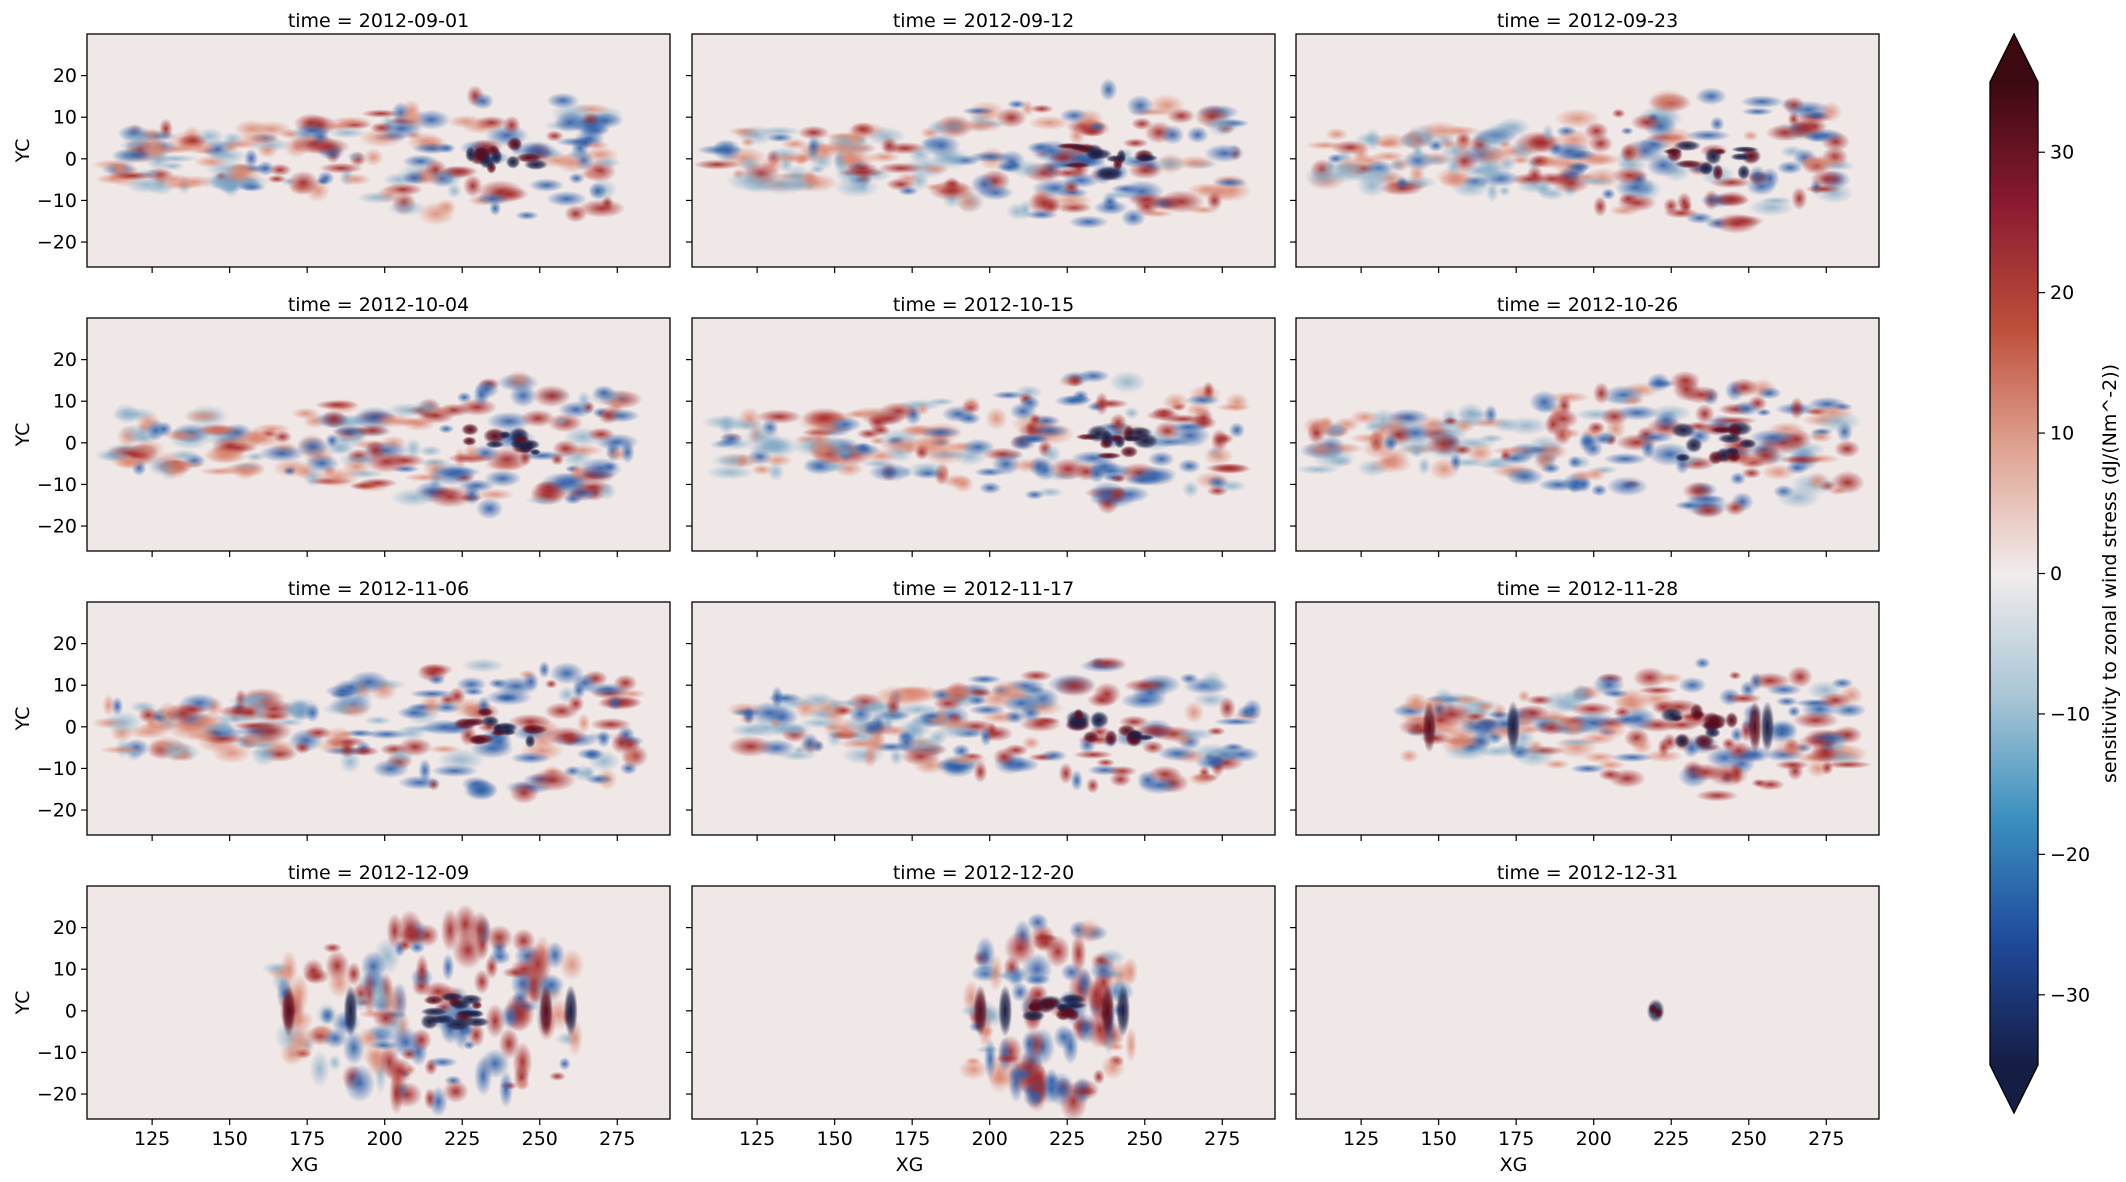 The height and width of the screenshot is (1182, 2126). What do you see at coordinates (1587, 21) in the screenshot?
I see `panel-title: time = 2012-09-23` at bounding box center [1587, 21].